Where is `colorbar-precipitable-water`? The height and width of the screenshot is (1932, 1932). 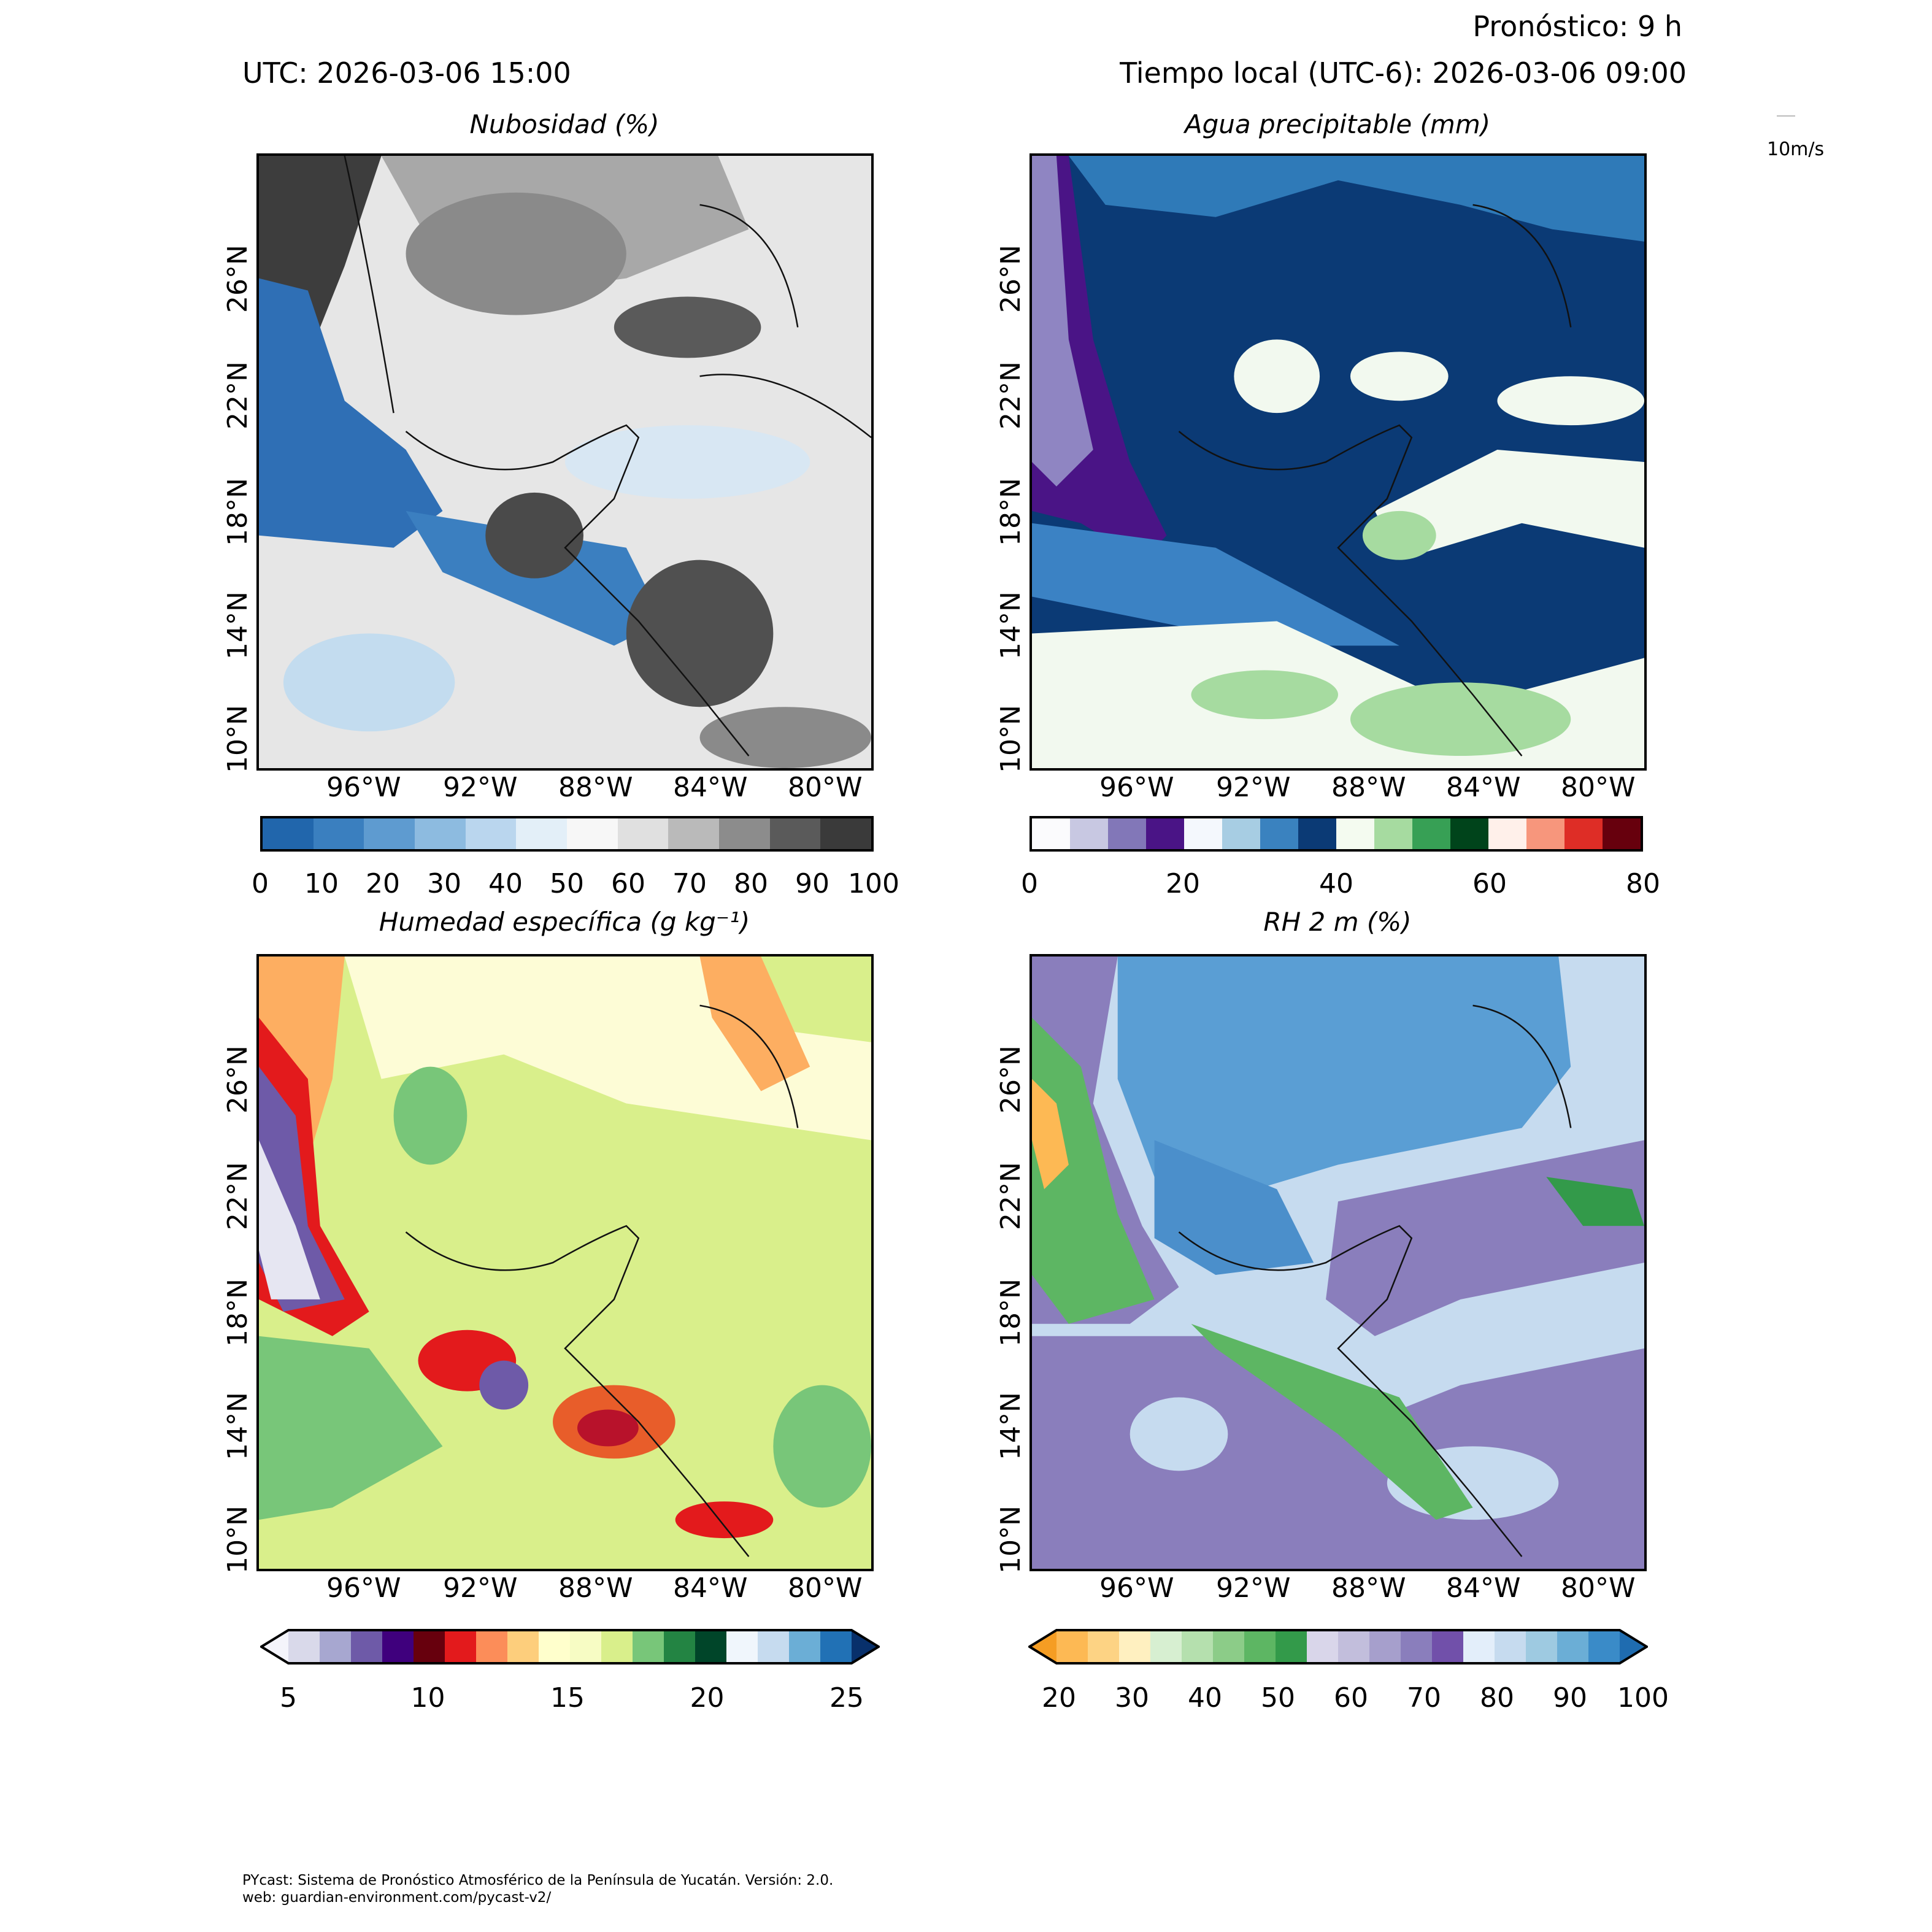
colorbar-precipitable-water is located at coordinates (1336, 834).